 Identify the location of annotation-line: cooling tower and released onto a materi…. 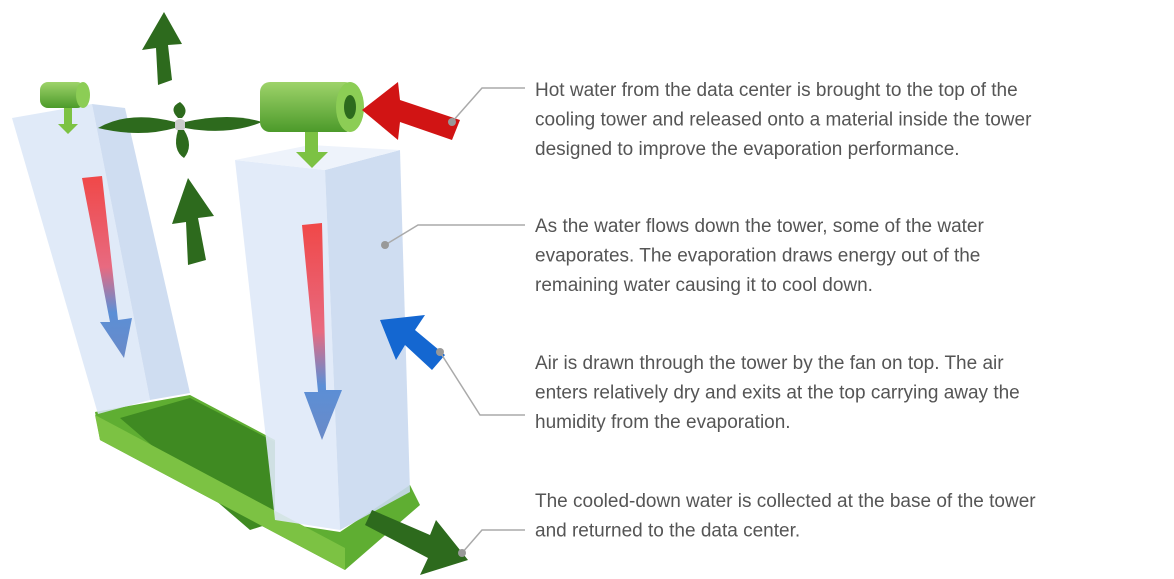
(783, 120).